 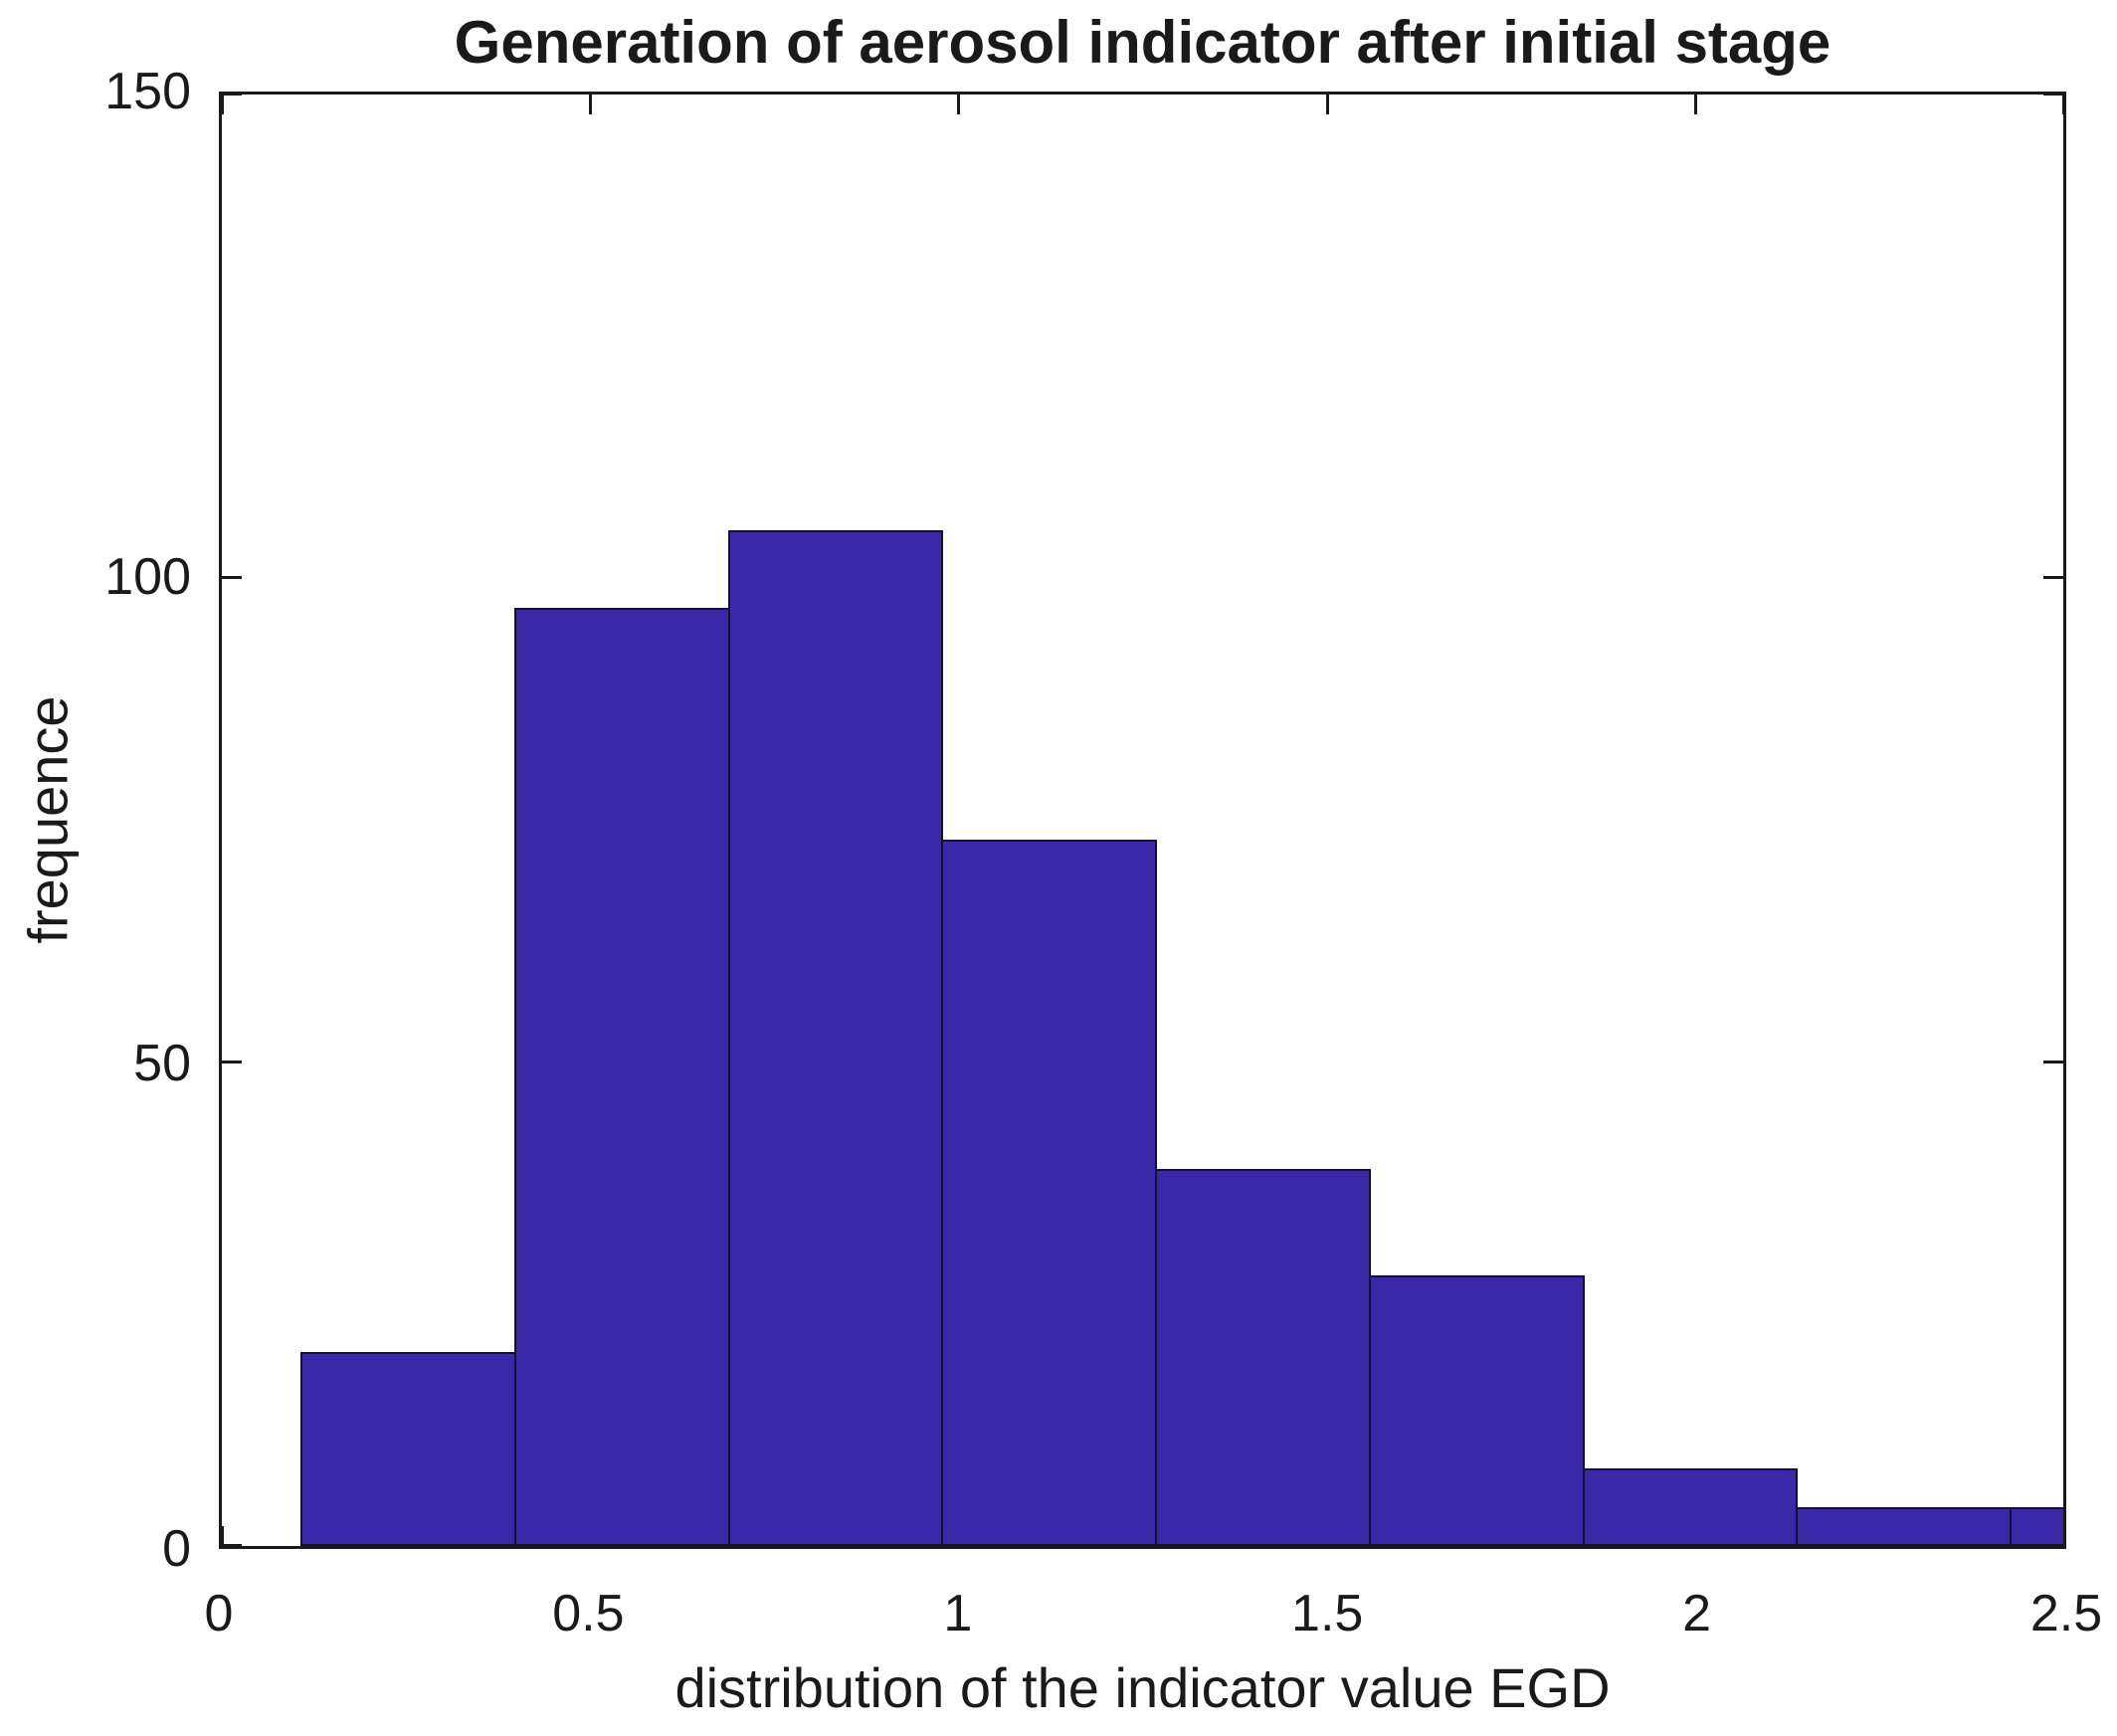 What do you see at coordinates (148, 92) in the screenshot?
I see `y-tick-label: 150` at bounding box center [148, 92].